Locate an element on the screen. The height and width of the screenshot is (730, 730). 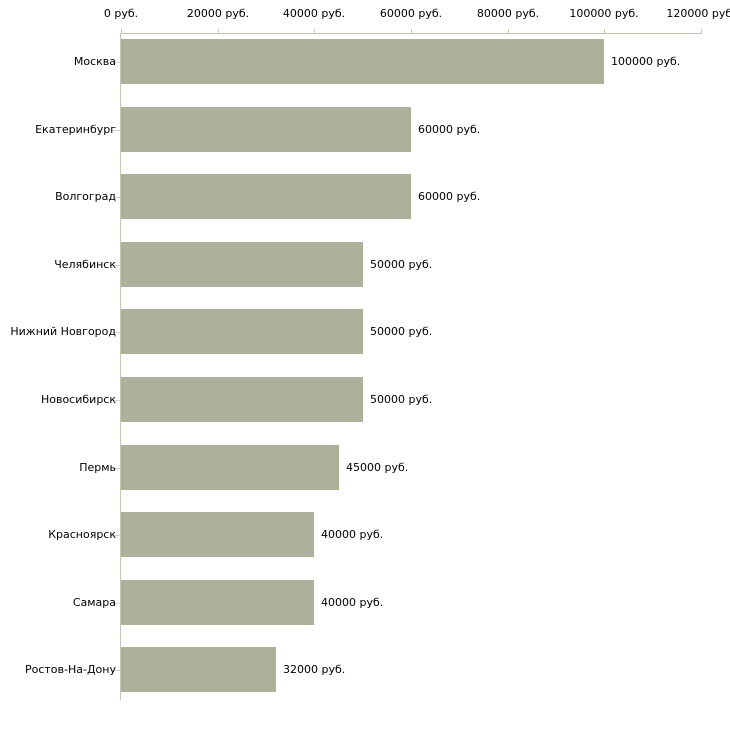
x-axis-tick-label: 100000 руб. is located at coordinates (604, 13).